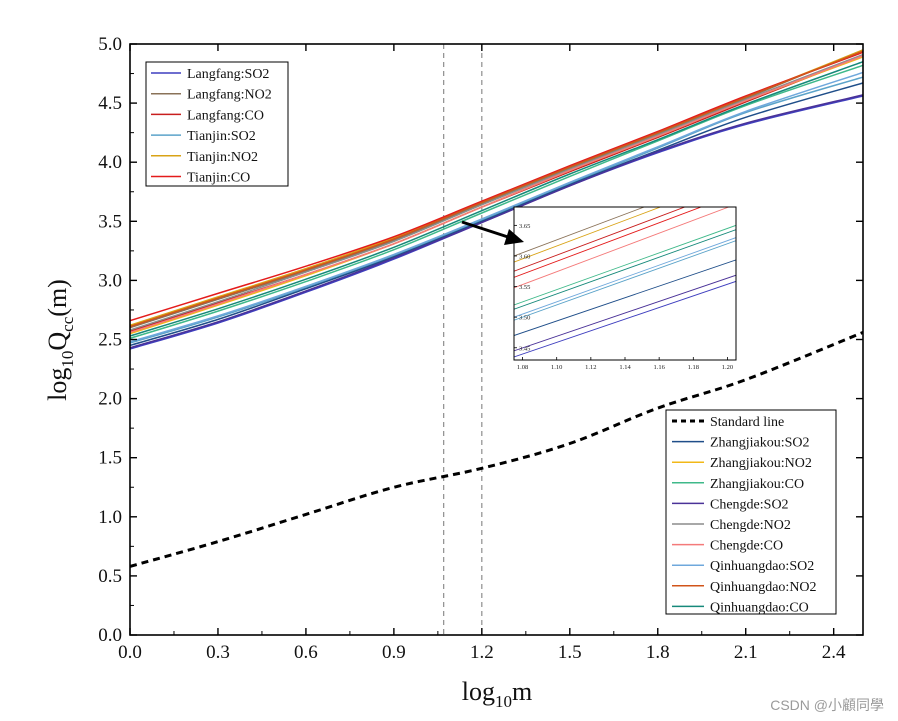 The width and height of the screenshot is (898, 721). What do you see at coordinates (110, 576) in the screenshot?
I see `y-tick-label: 0.5` at bounding box center [110, 576].